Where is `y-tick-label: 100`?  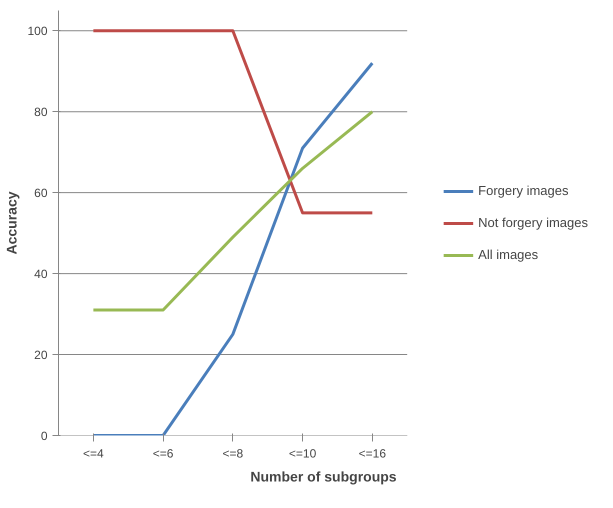
y-tick-label: 100 is located at coordinates (37, 31).